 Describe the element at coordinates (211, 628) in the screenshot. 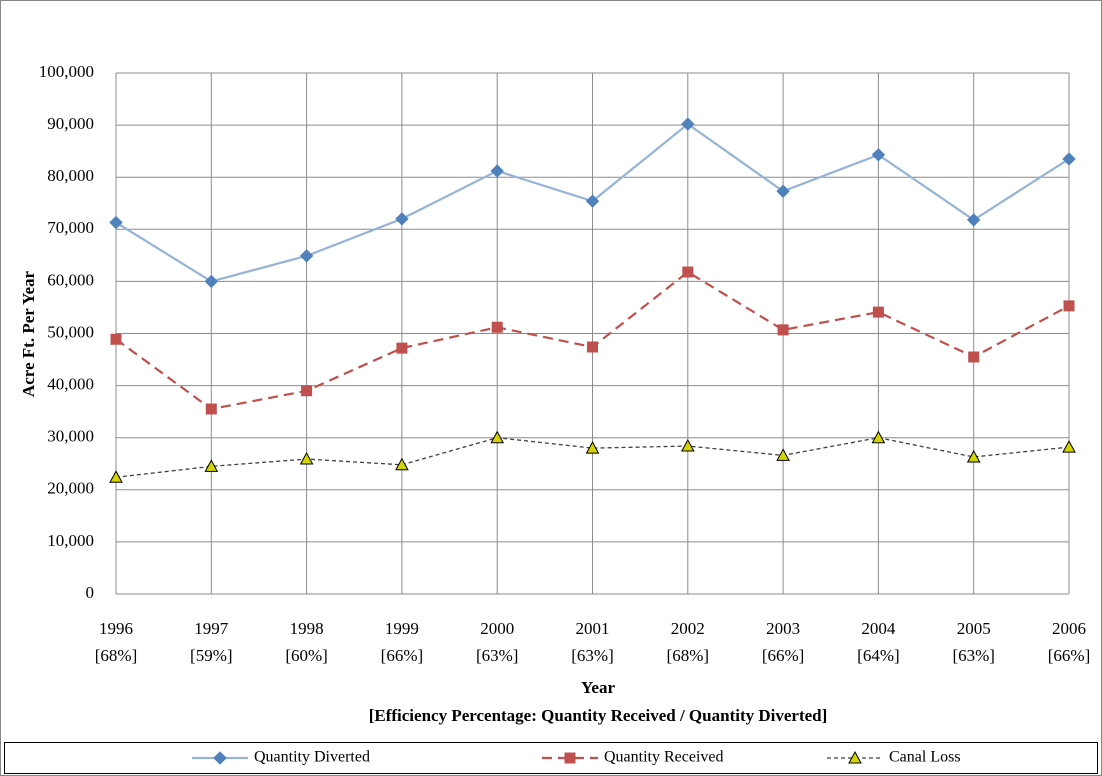

I see `x-tick-label: 1997` at that location.